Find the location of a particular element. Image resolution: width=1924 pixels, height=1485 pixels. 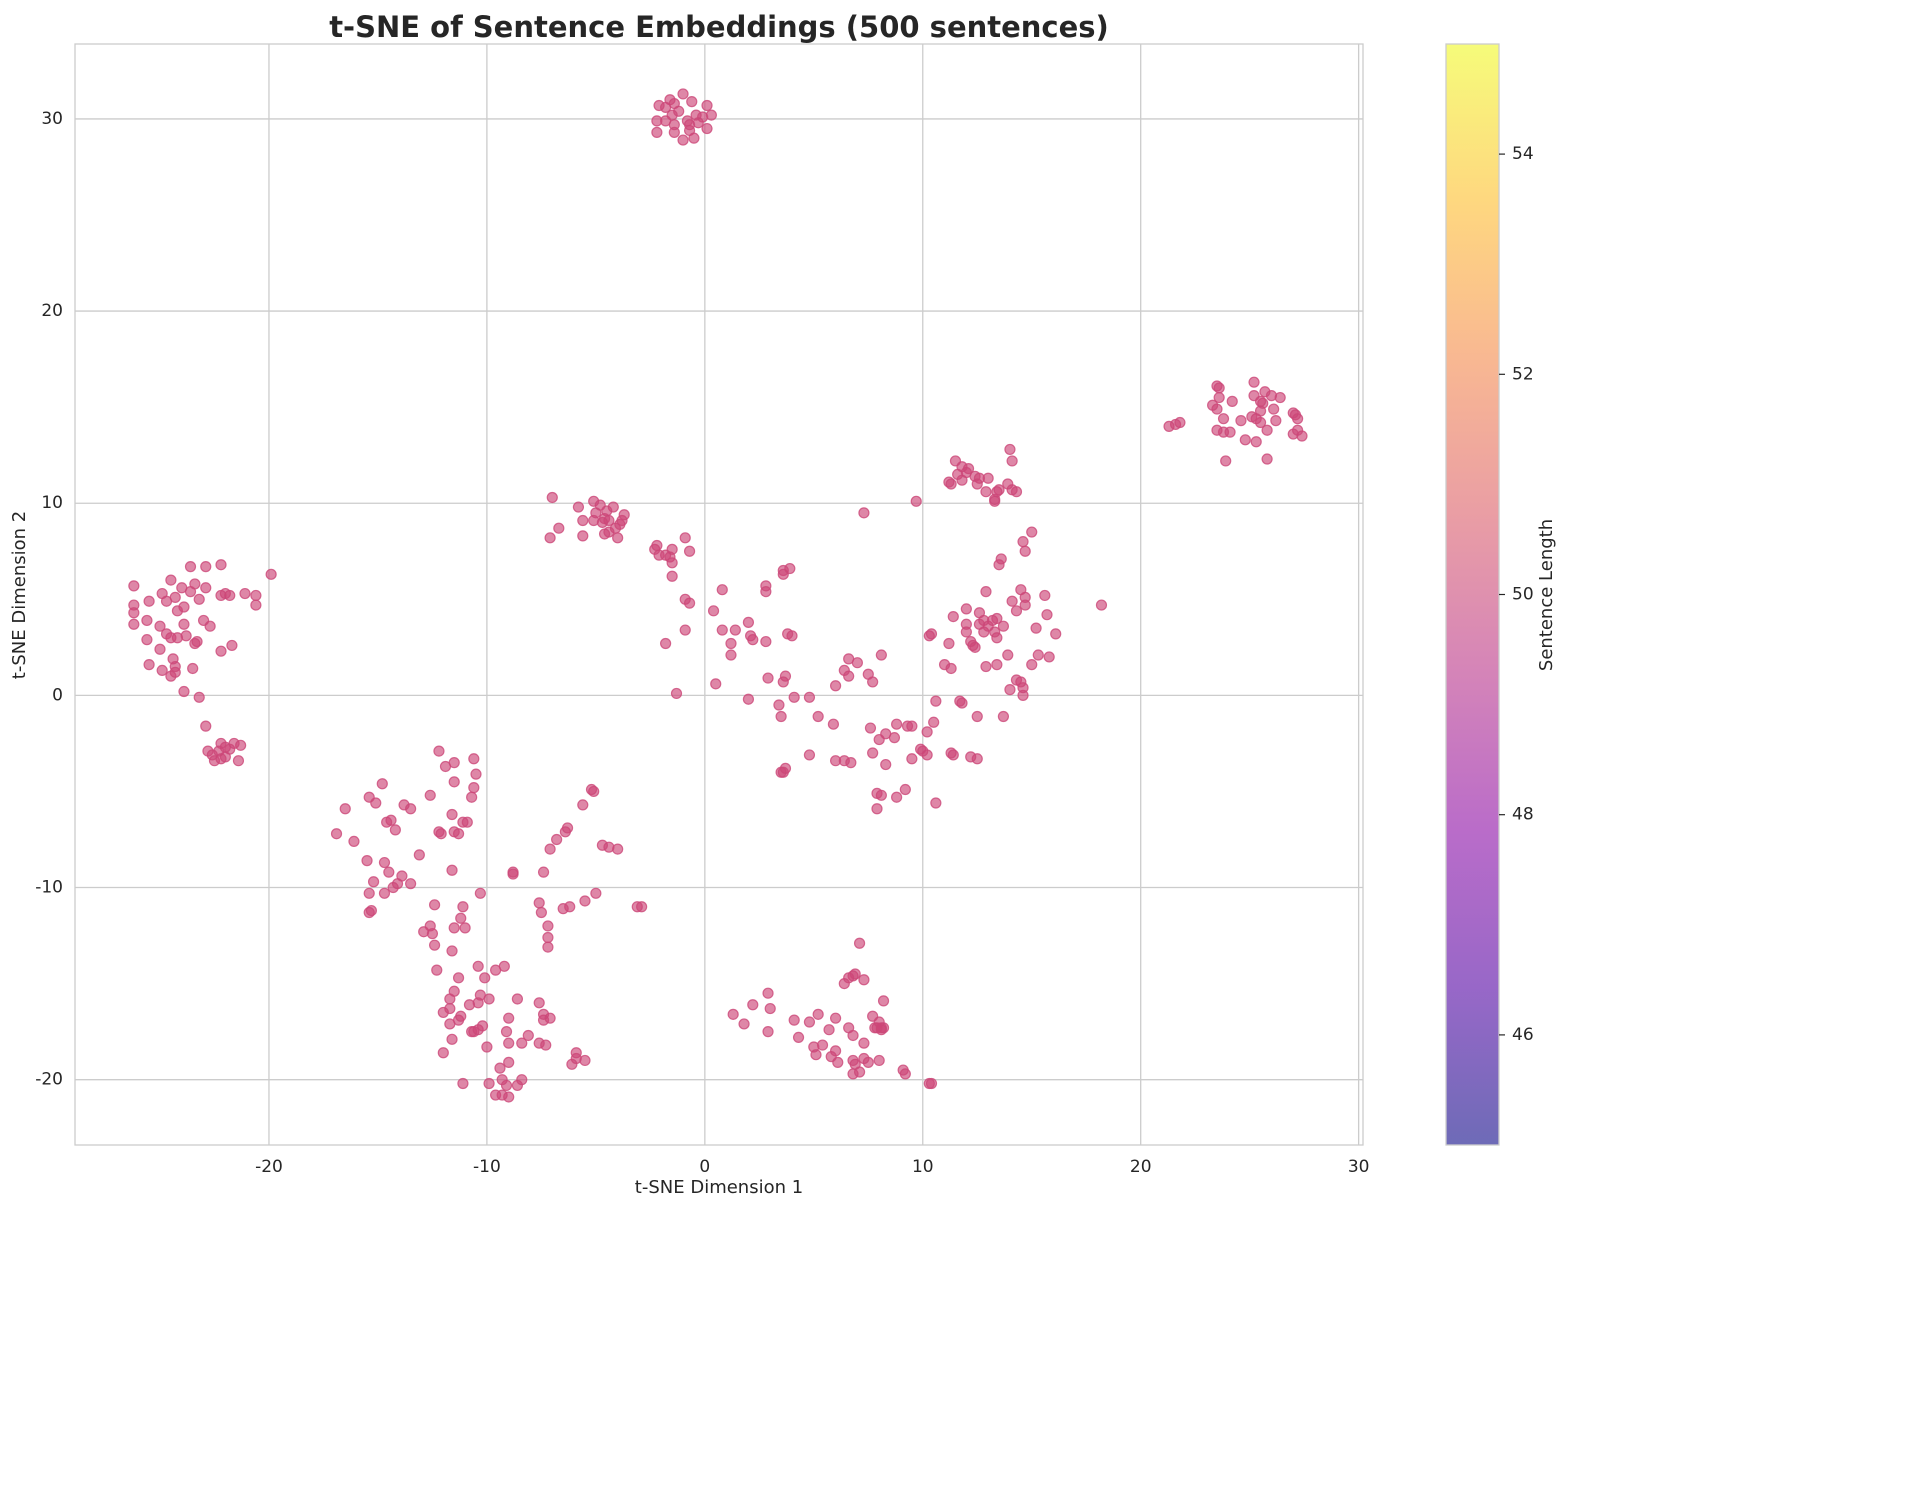

colorbar-tick-label: 46 is located at coordinates (1523, 1035).